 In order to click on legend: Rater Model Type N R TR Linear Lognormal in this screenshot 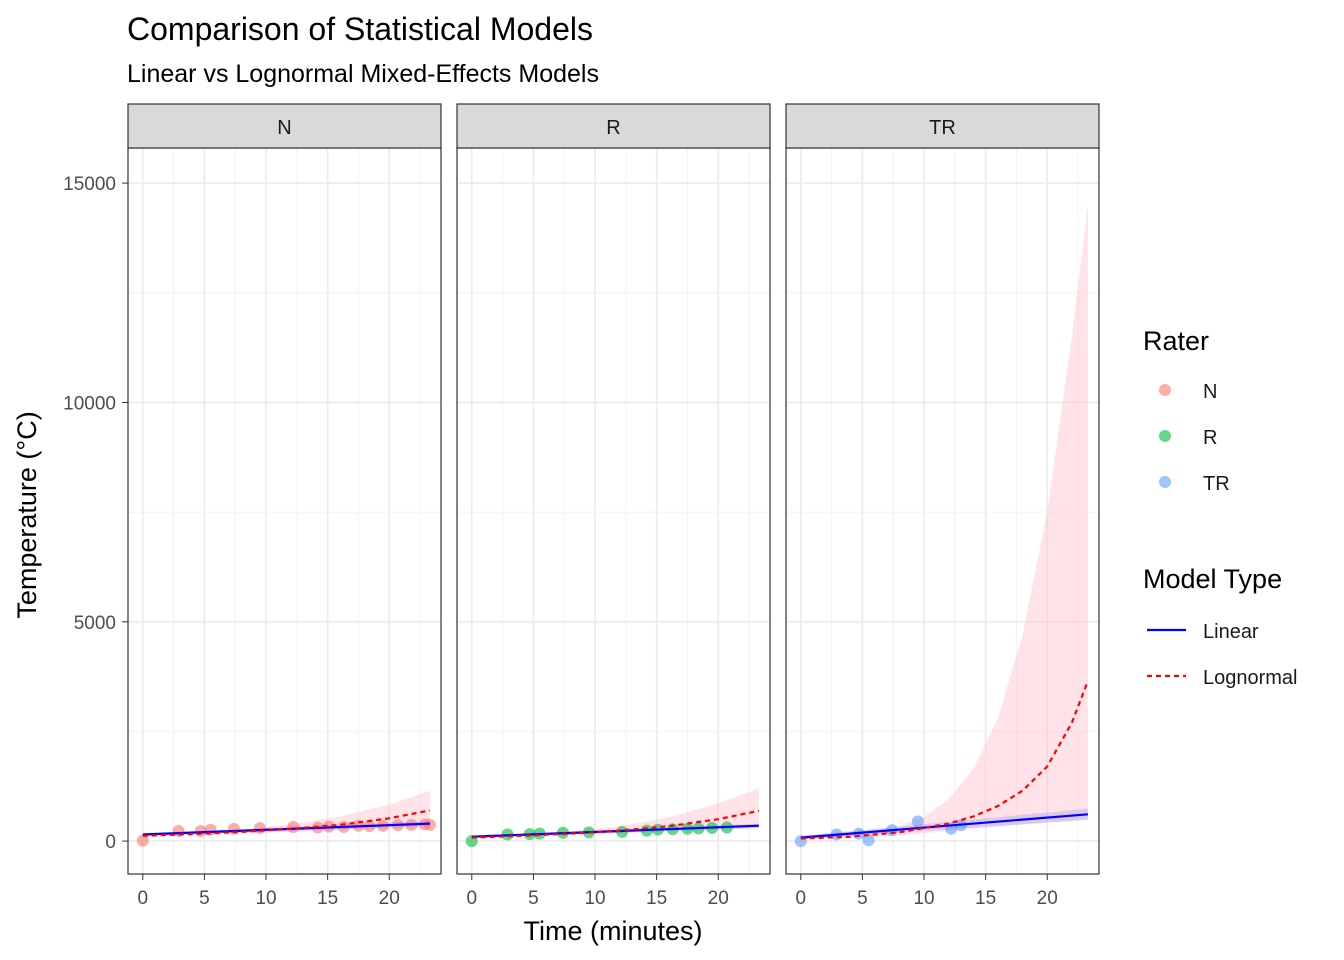, I will do `click(1220, 507)`.